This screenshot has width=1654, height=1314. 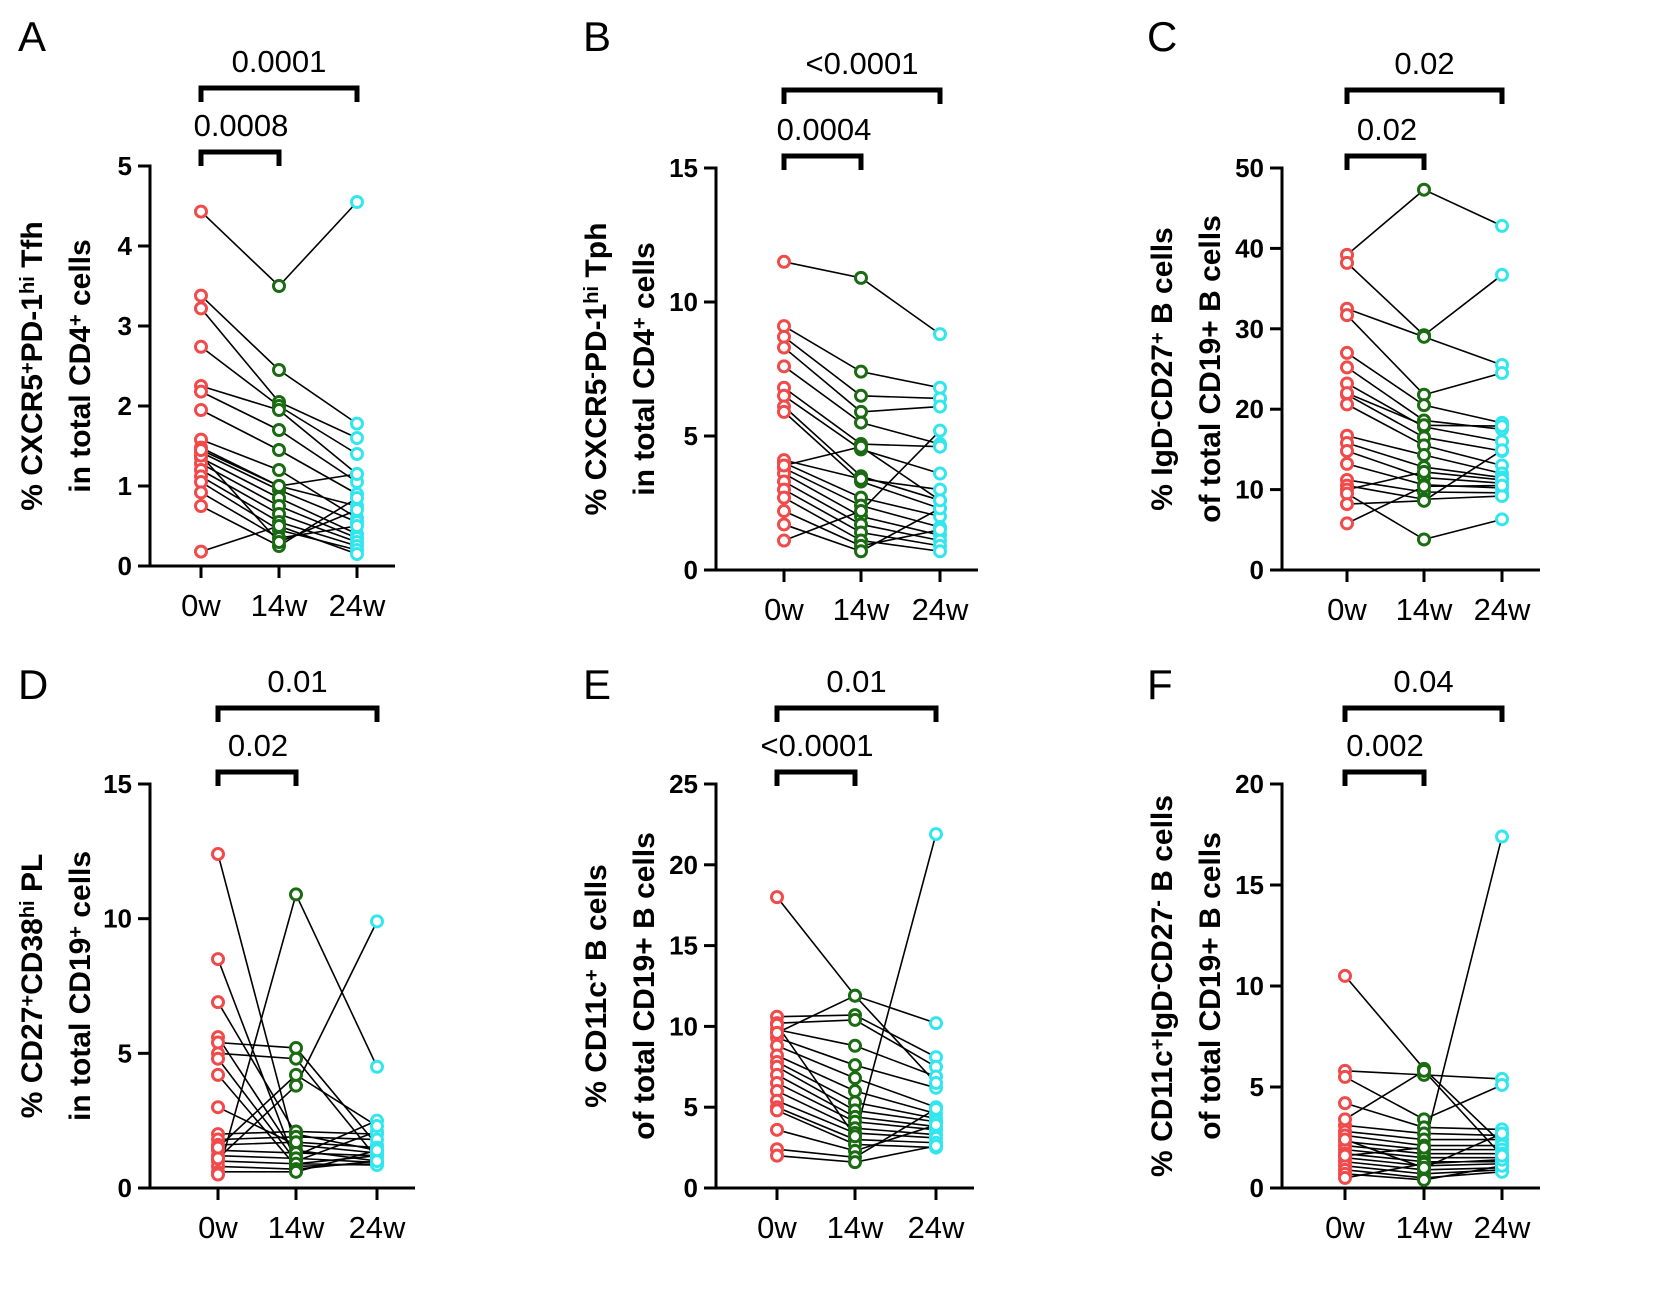 I want to click on y-tick-label: 20, so click(x=683, y=865).